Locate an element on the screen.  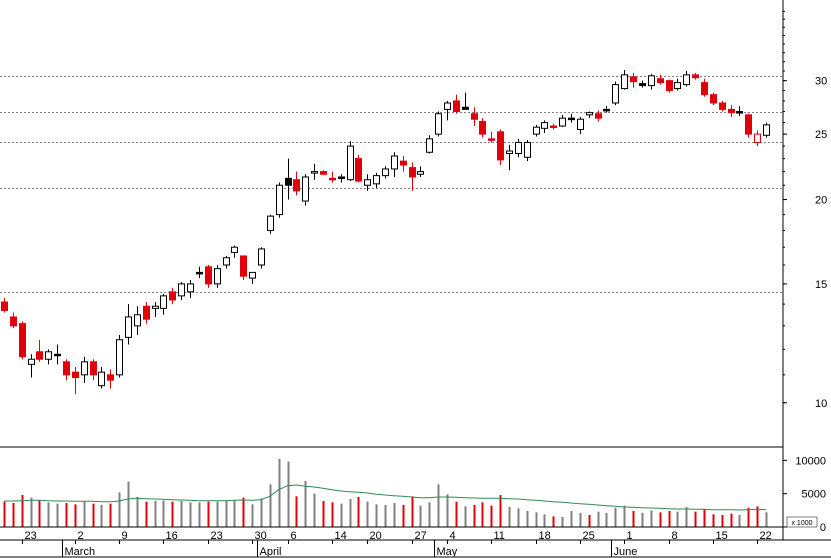
month-label: April is located at coordinates (271, 552).